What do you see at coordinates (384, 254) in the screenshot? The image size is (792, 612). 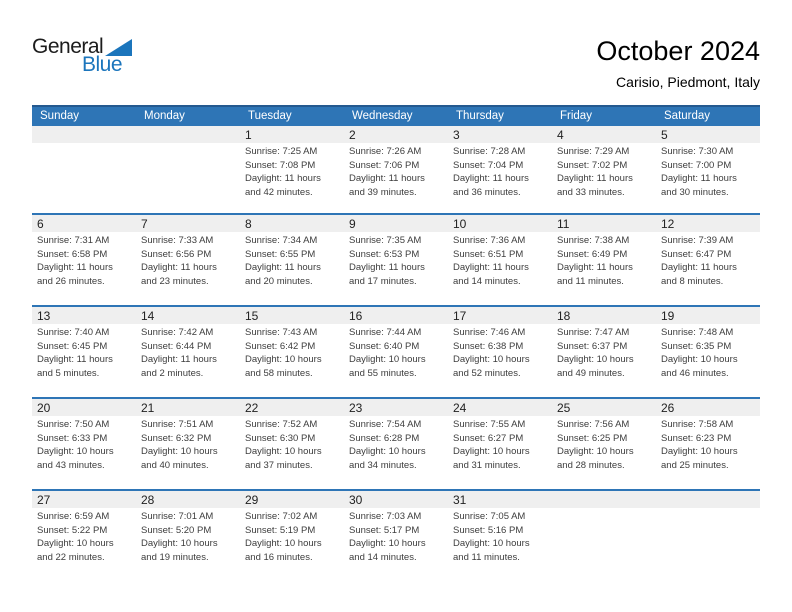 I see `sunset-line: Sunset: 6:53 PM` at bounding box center [384, 254].